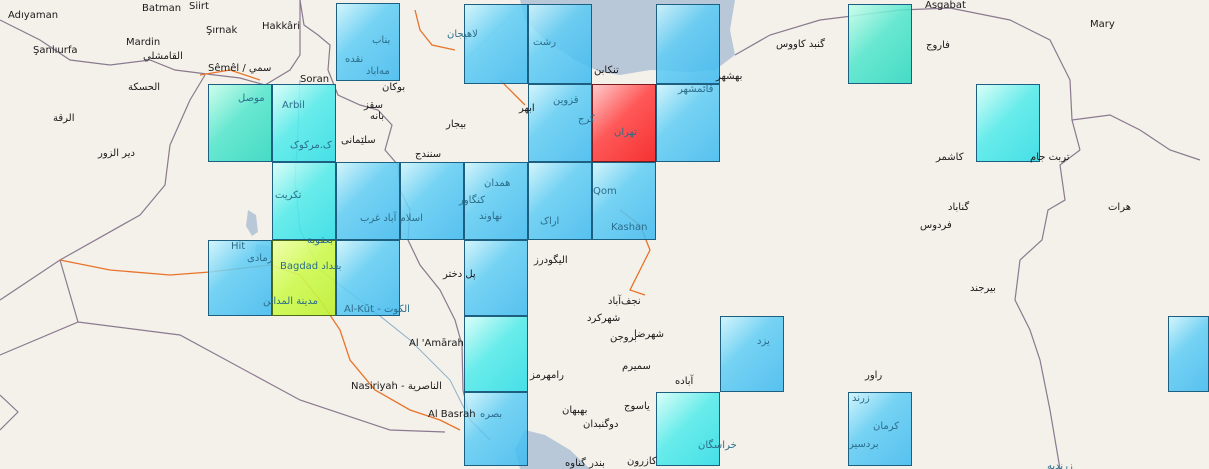 The height and width of the screenshot is (469, 1209). I want to click on place-label: بهبهان, so click(575, 410).